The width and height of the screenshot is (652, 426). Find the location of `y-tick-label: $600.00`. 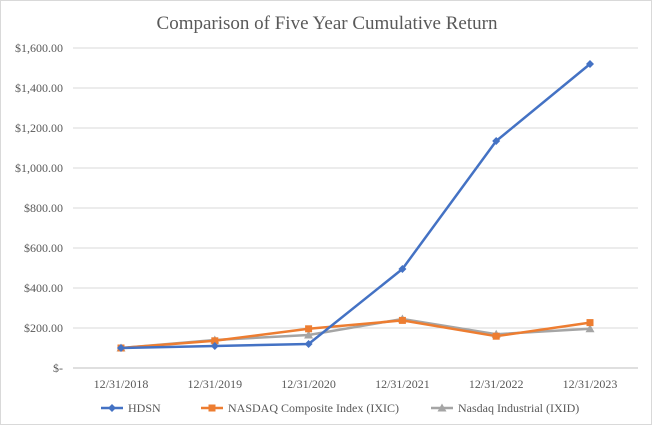

y-tick-label: $600.00 is located at coordinates (43, 248).